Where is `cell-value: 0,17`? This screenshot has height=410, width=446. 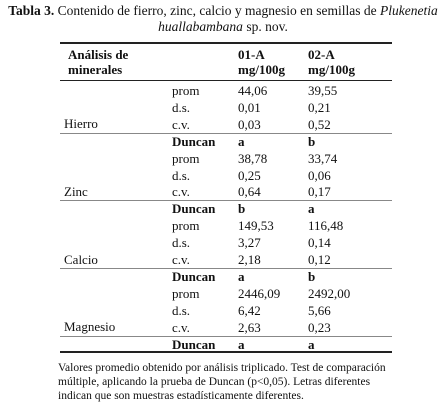 cell-value: 0,17 is located at coordinates (319, 192).